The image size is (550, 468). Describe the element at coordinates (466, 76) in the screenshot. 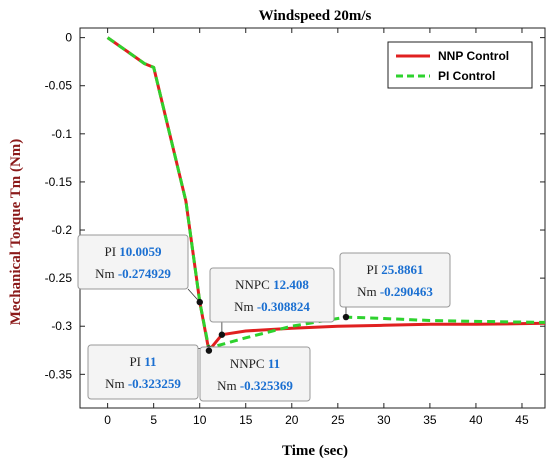

I see `legend-label: PI Control` at that location.